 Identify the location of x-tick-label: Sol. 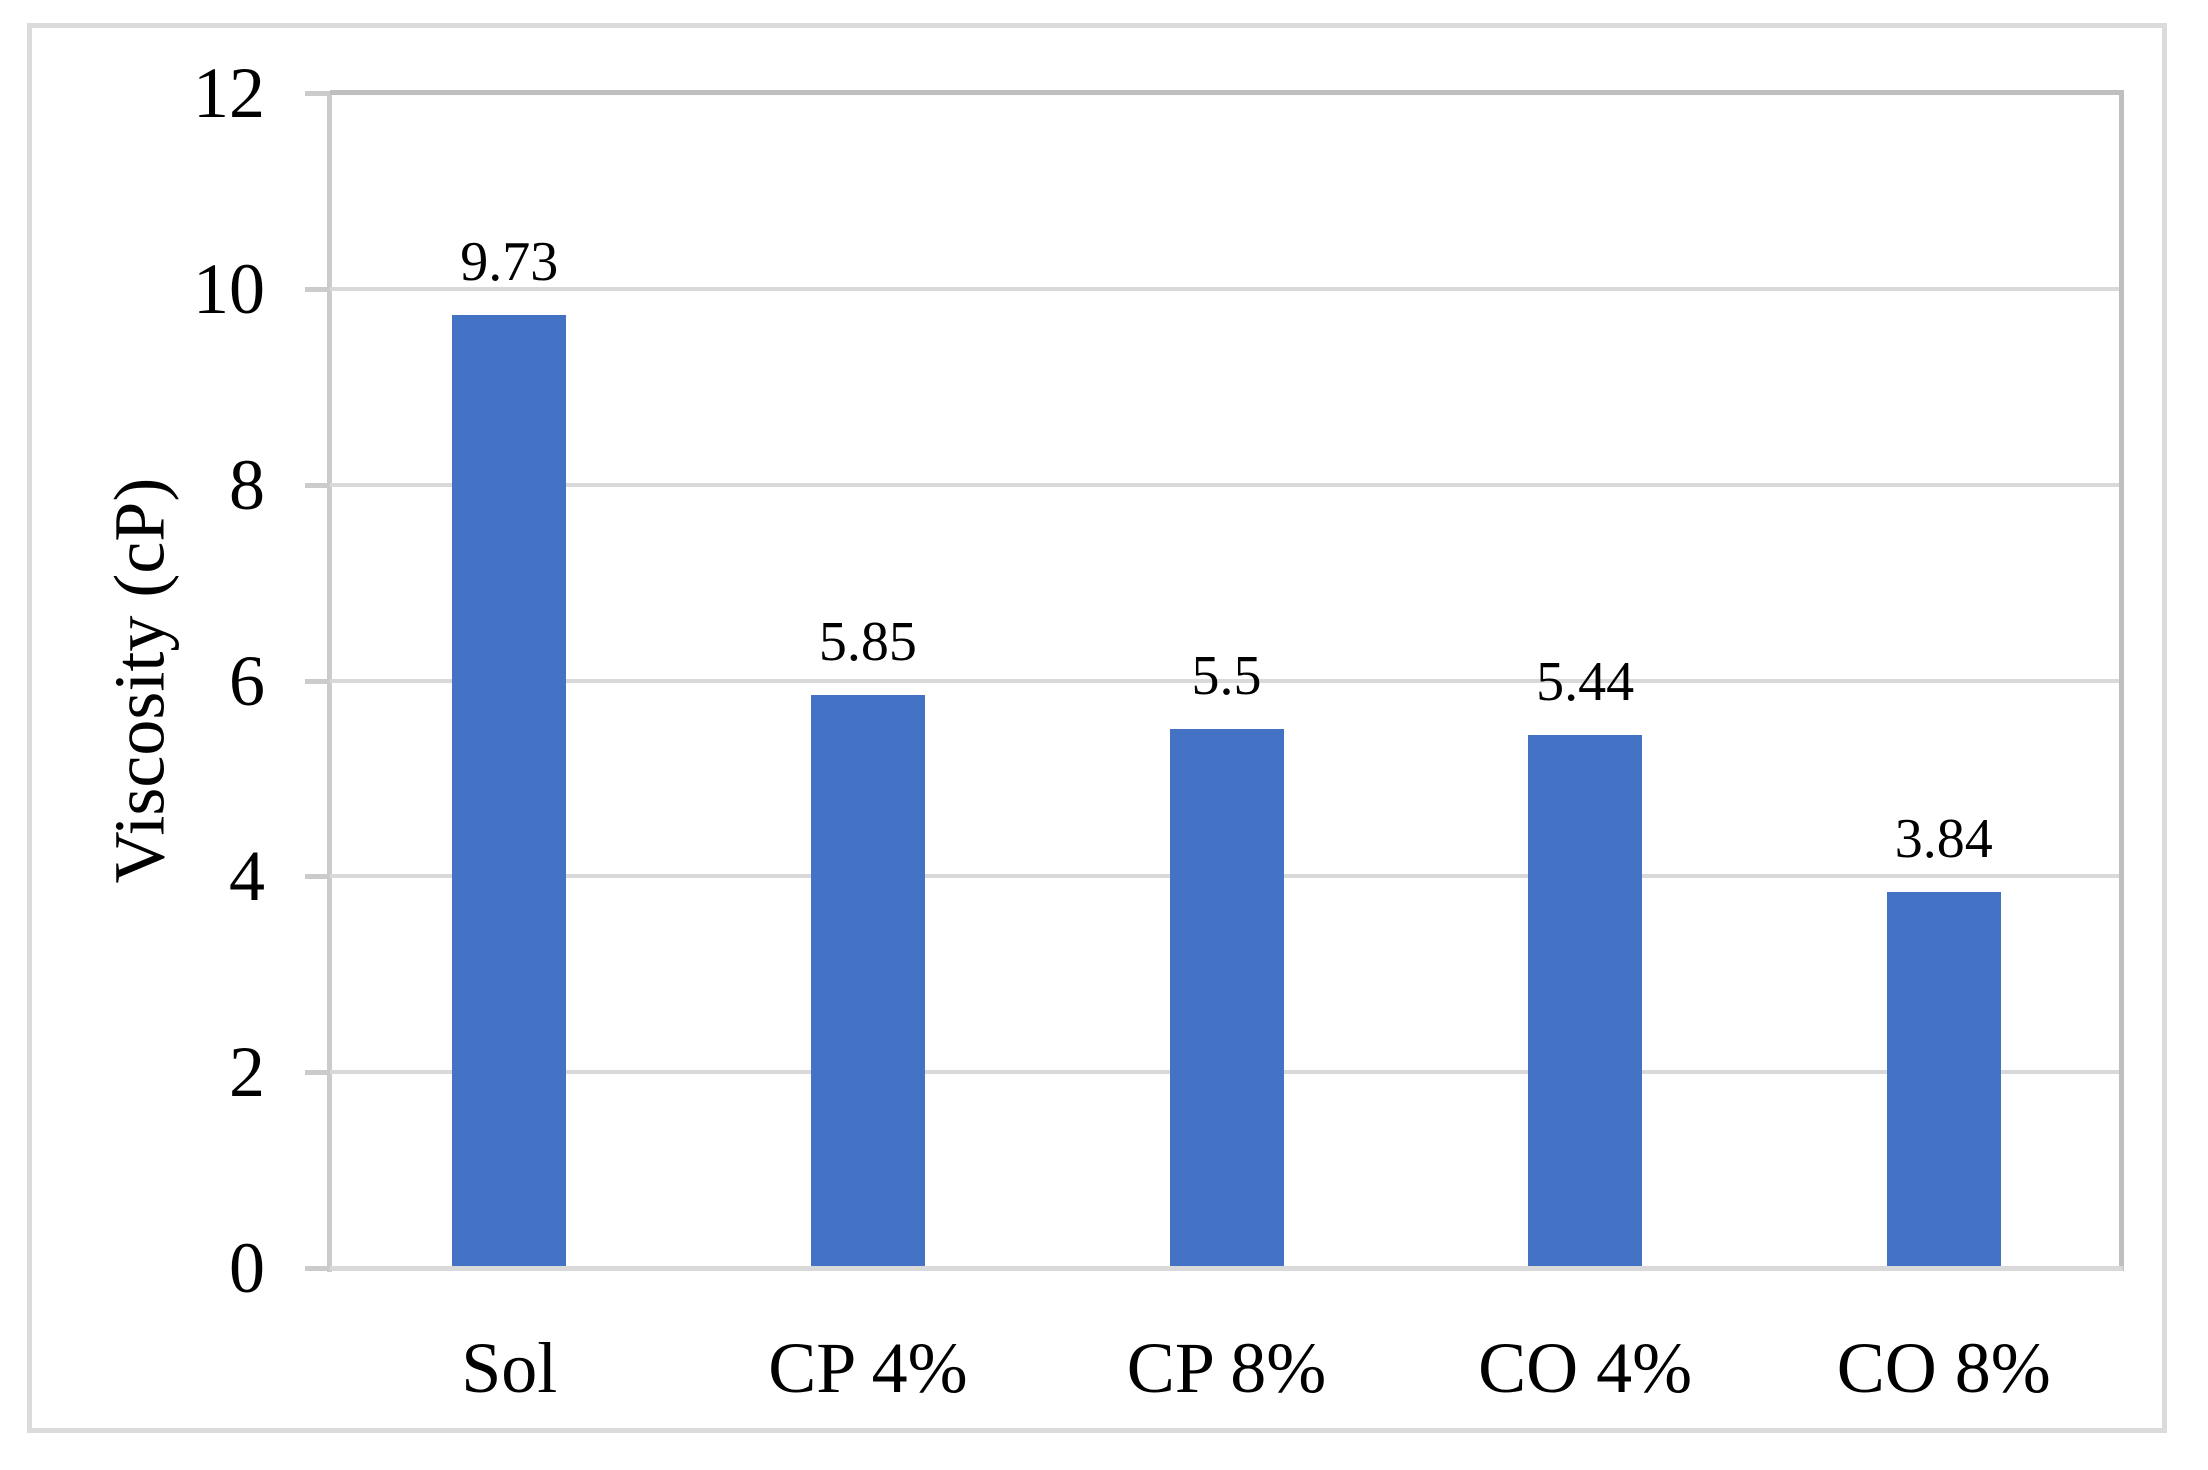
(509, 1368).